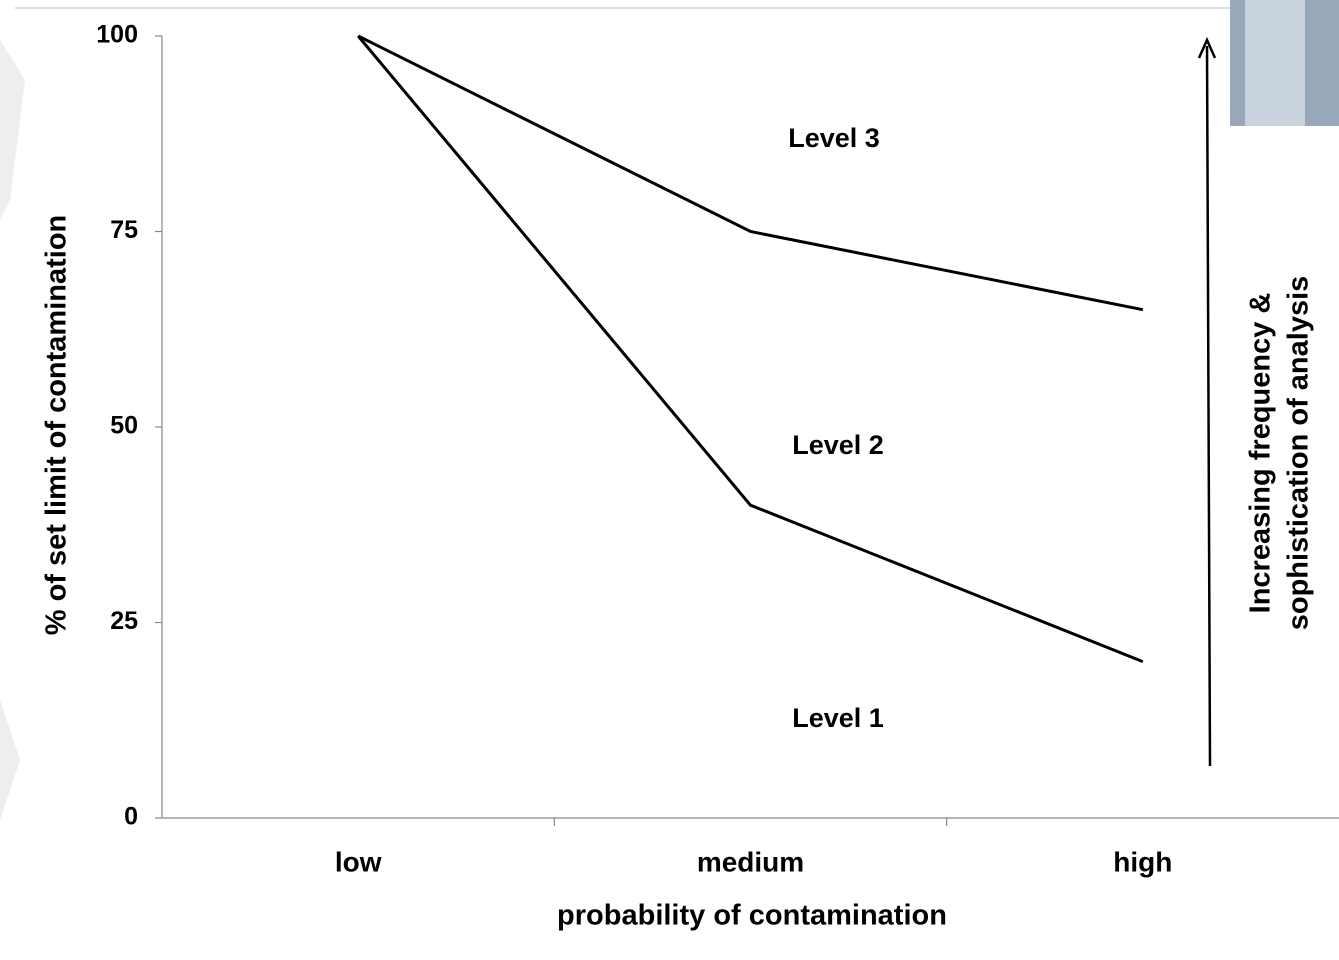 The image size is (1339, 960). I want to click on y-axis-label: % of set limit of contamination, so click(57, 425).